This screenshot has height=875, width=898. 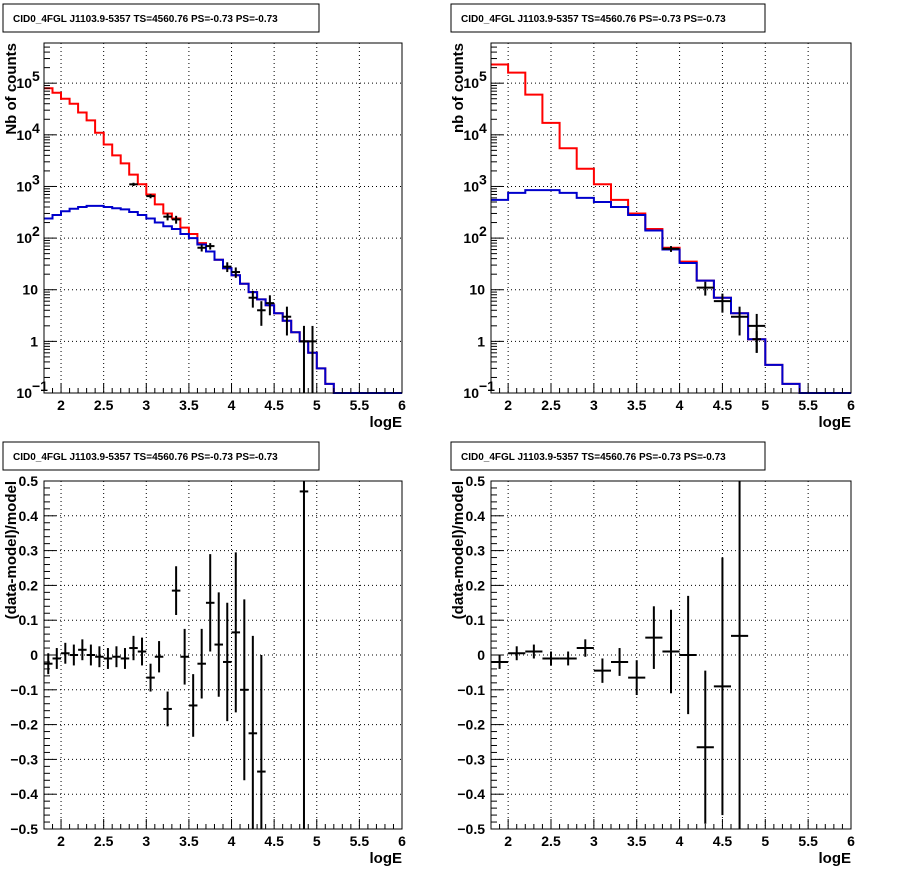 What do you see at coordinates (11, 89) in the screenshot?
I see `y-axis-label: Nb of counts` at bounding box center [11, 89].